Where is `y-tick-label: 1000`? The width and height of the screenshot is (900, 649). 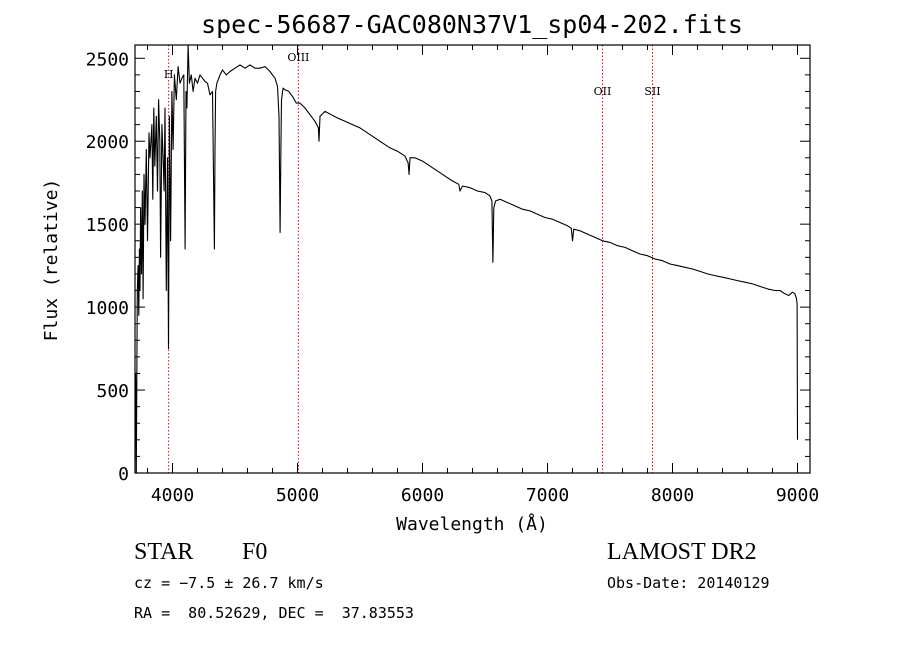 y-tick-label: 1000 is located at coordinates (107, 308).